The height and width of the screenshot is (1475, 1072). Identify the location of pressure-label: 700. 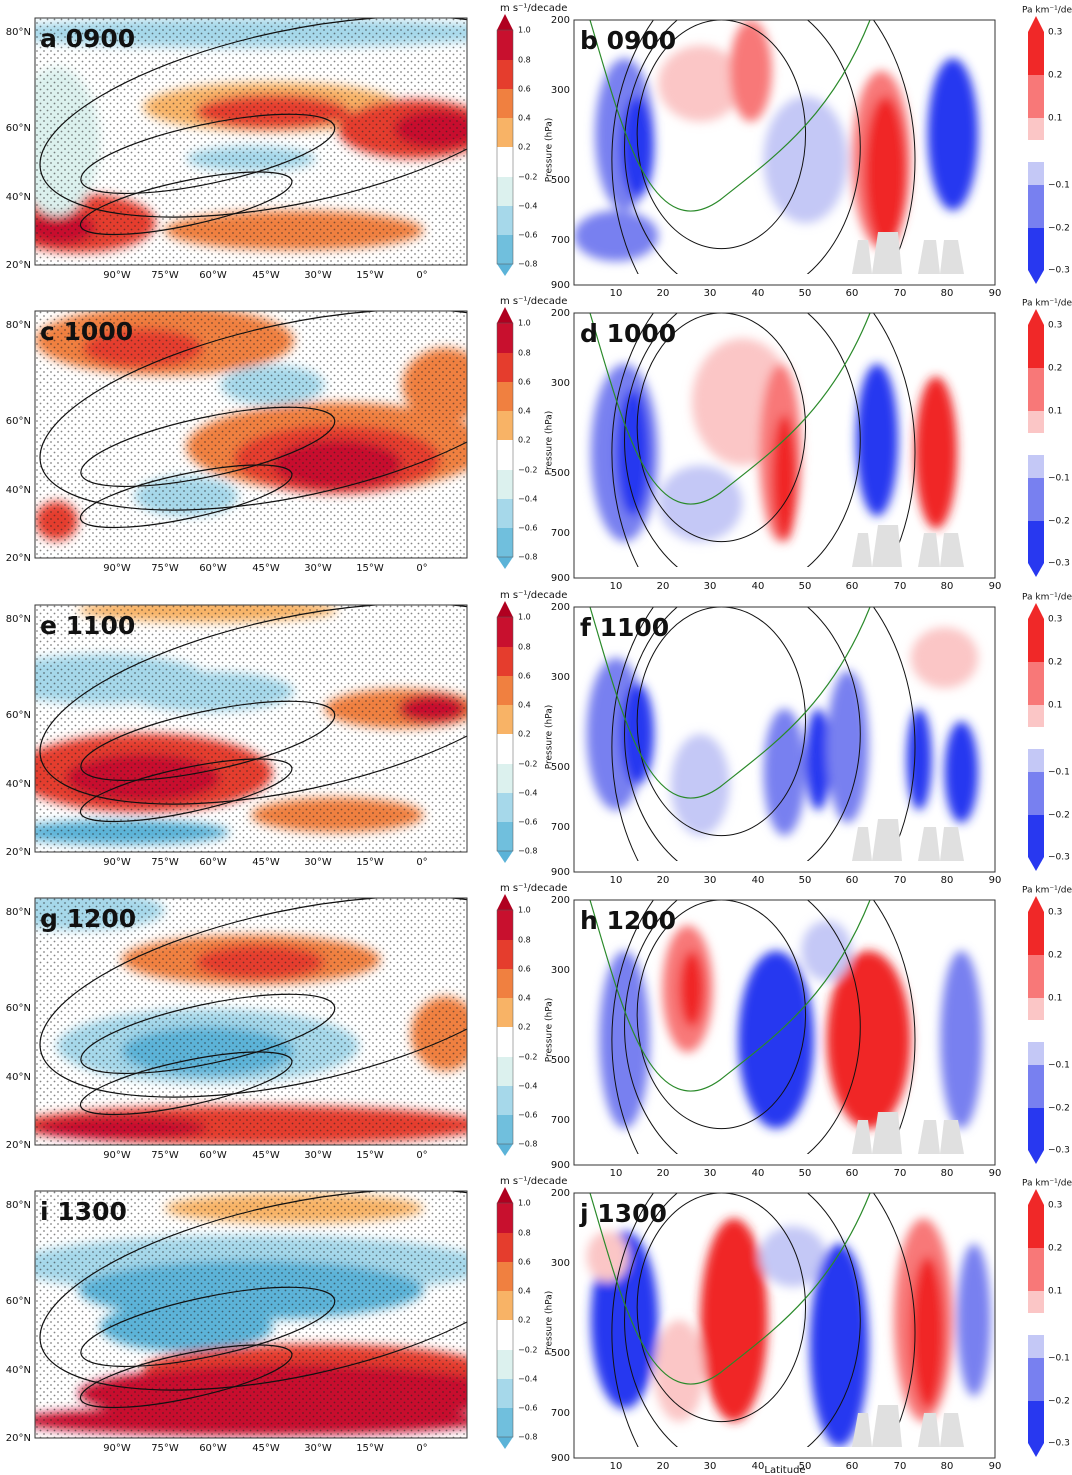
(560, 240).